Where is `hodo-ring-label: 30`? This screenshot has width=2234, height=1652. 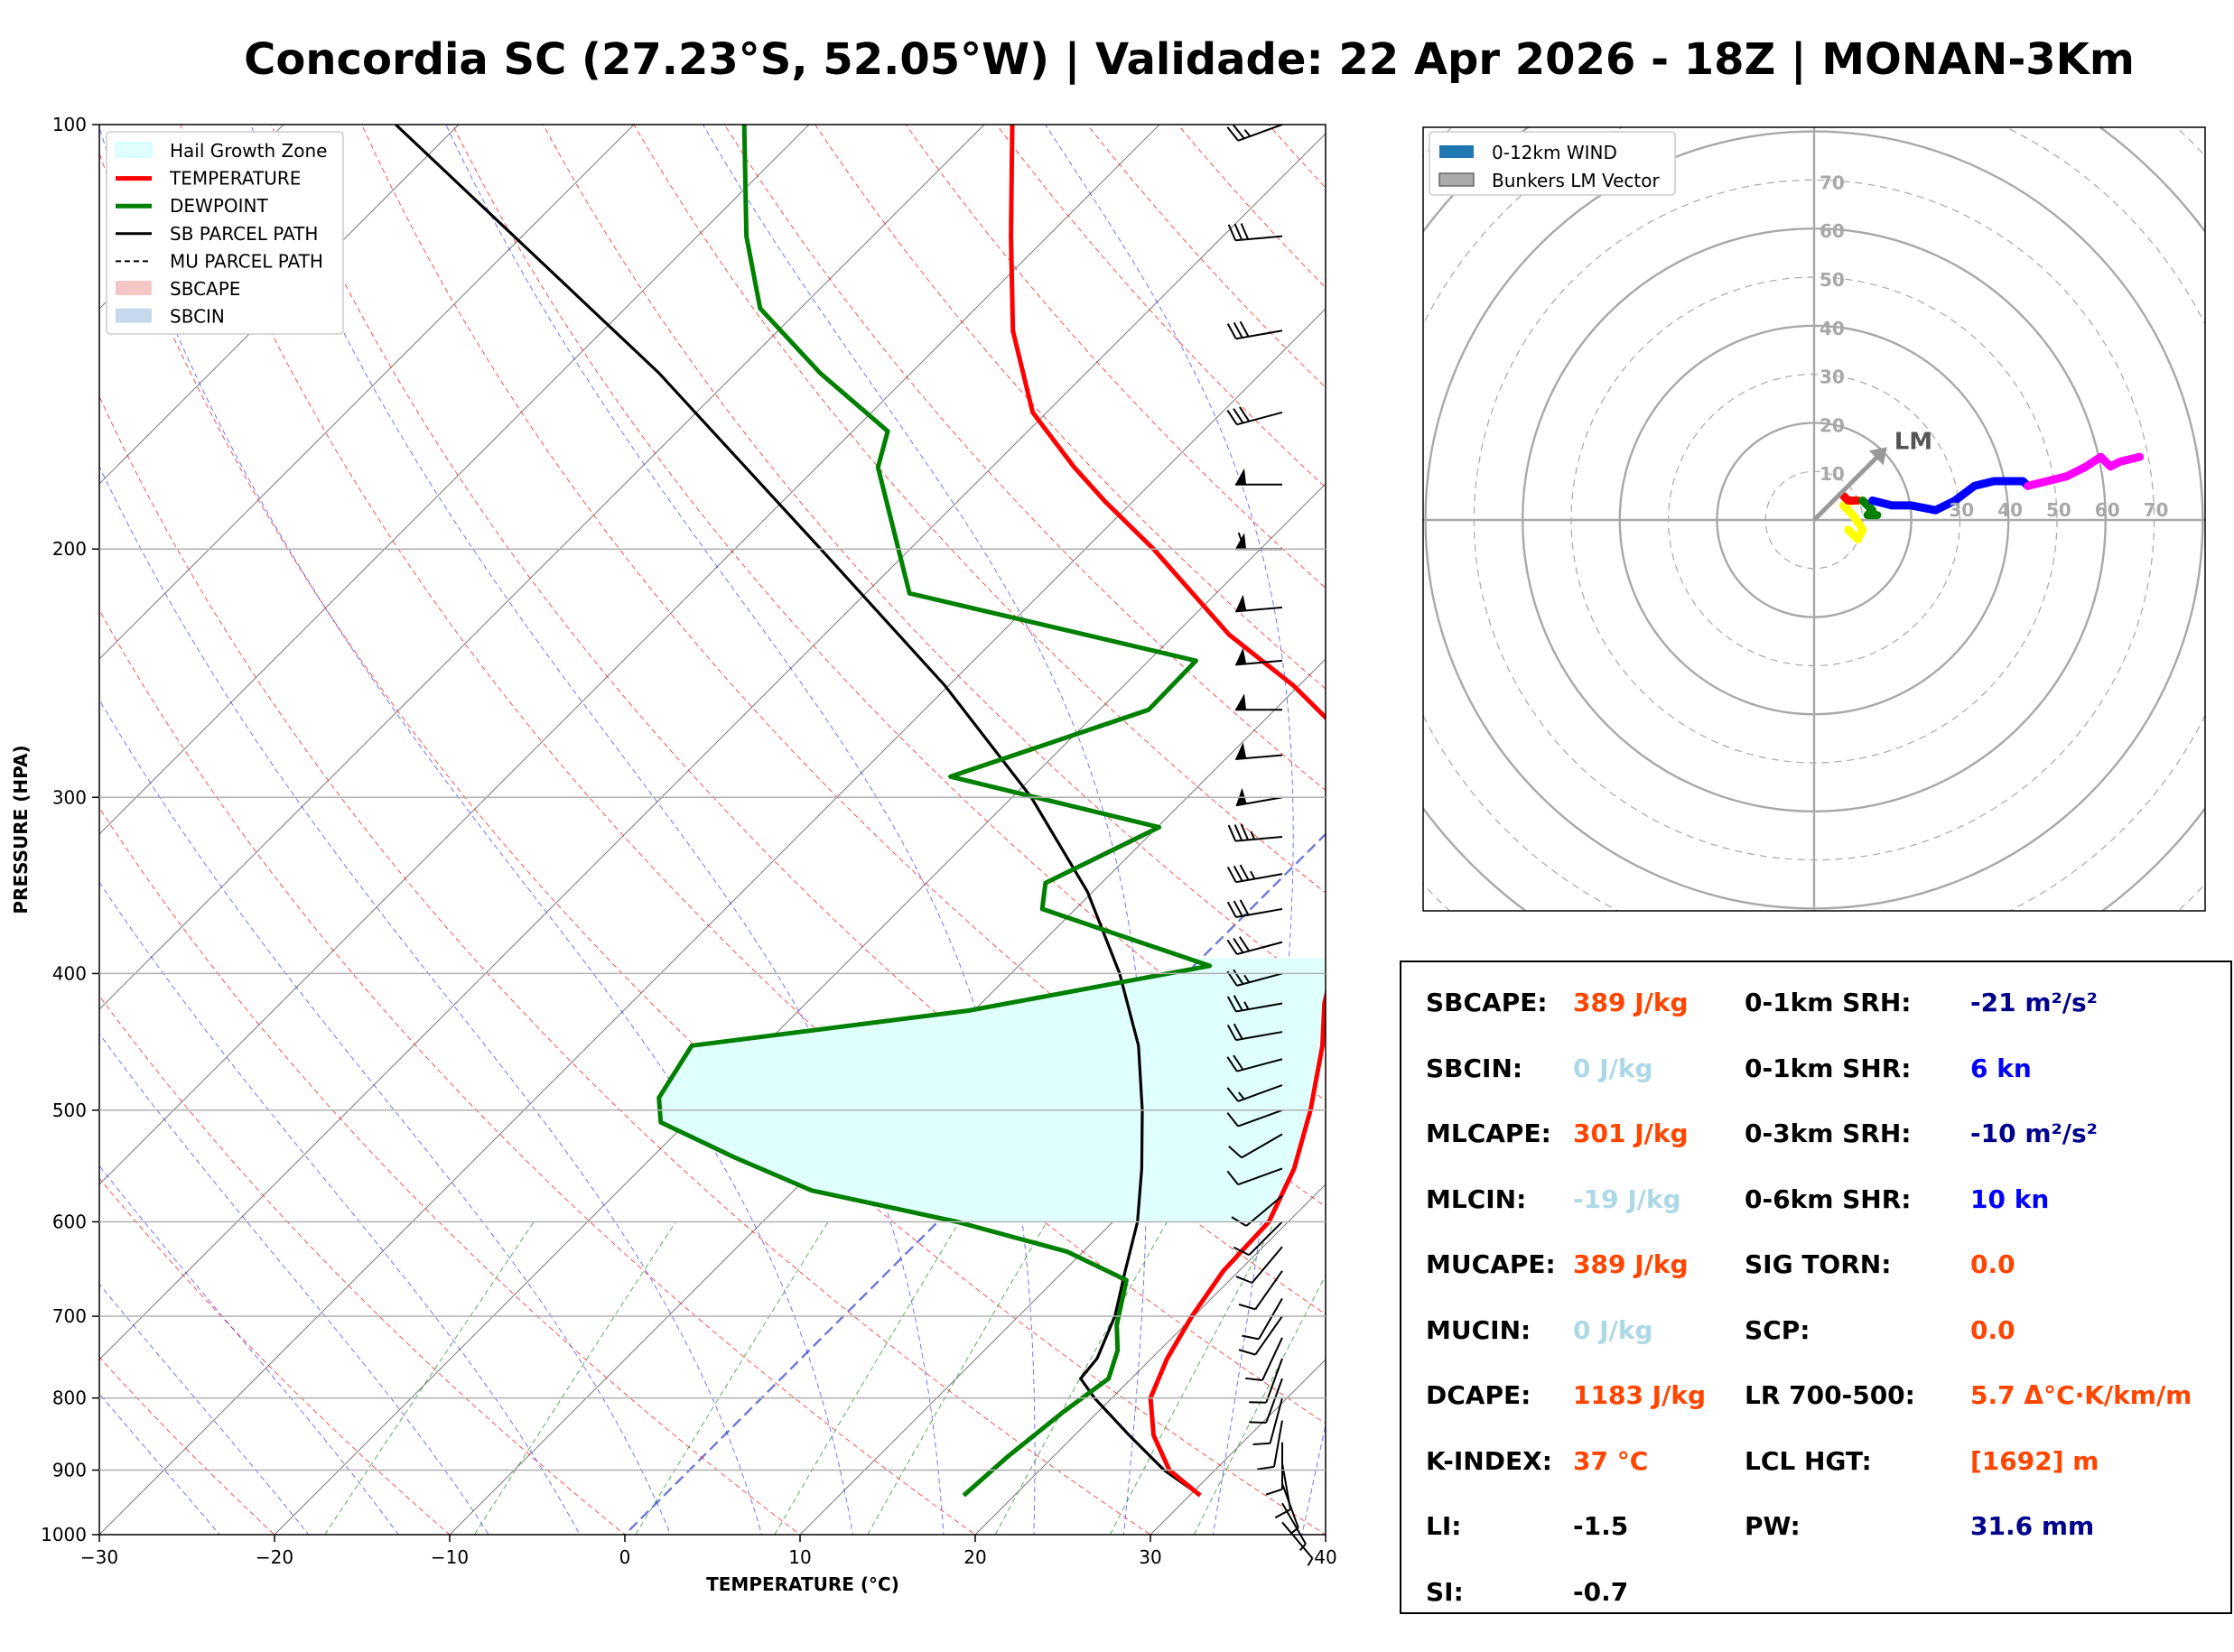
hodo-ring-label: 30 is located at coordinates (1832, 377).